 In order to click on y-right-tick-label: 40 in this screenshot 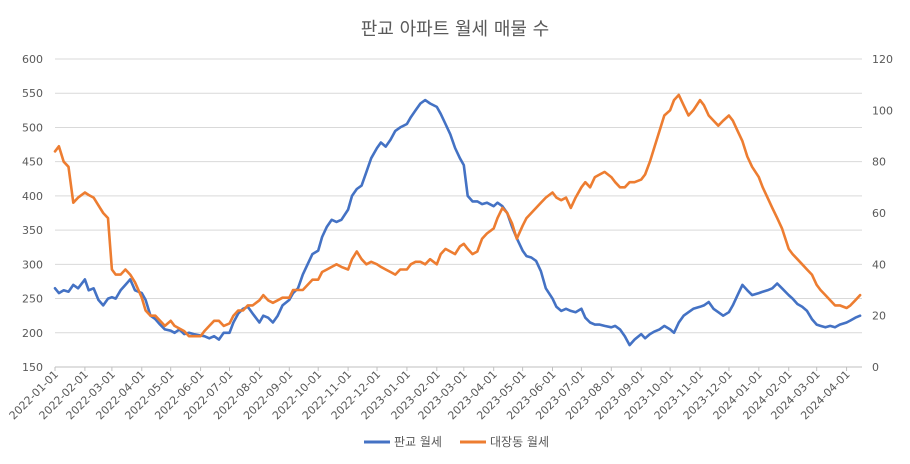, I will do `click(879, 264)`.